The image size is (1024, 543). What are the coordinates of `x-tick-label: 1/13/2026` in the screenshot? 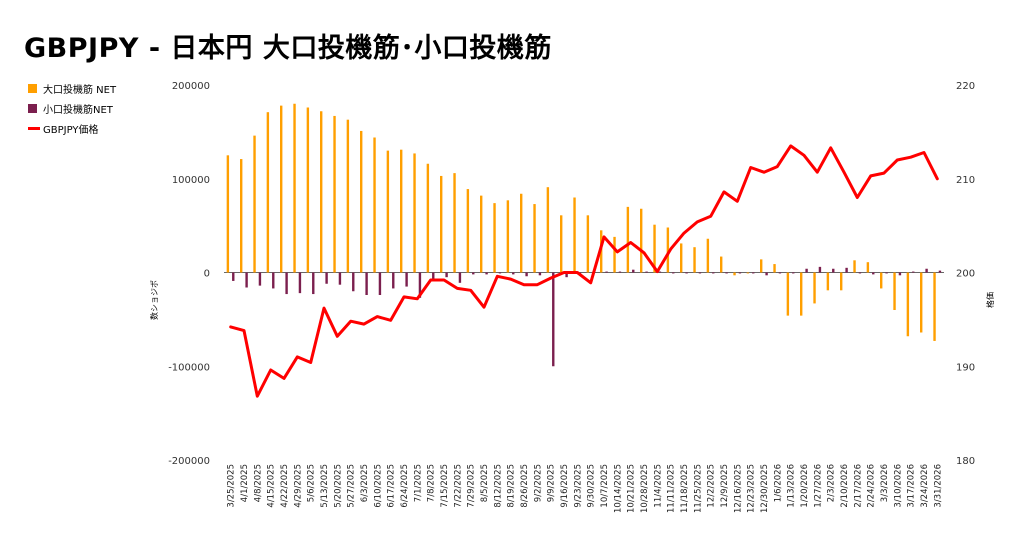 It's located at (792, 486).